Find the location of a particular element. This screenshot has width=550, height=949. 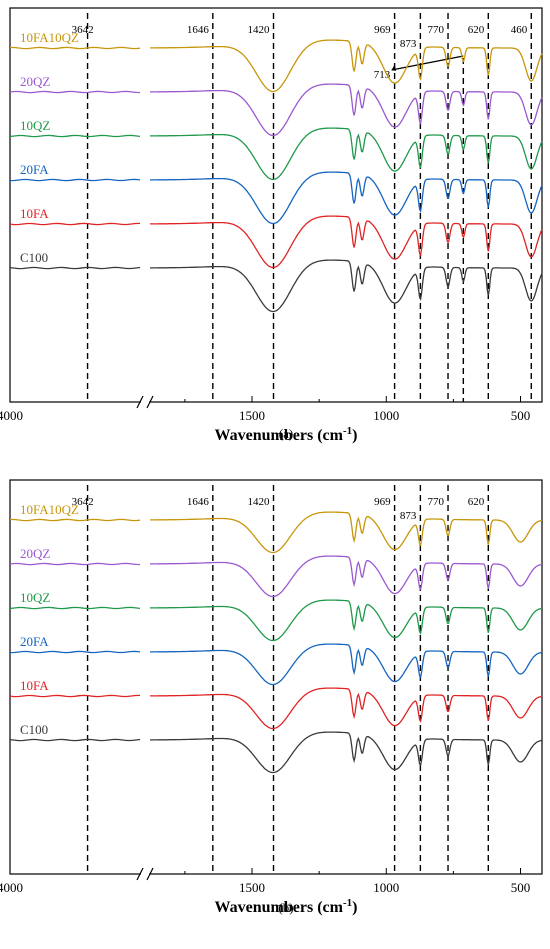

annotation-label: 713 is located at coordinates (382, 75).